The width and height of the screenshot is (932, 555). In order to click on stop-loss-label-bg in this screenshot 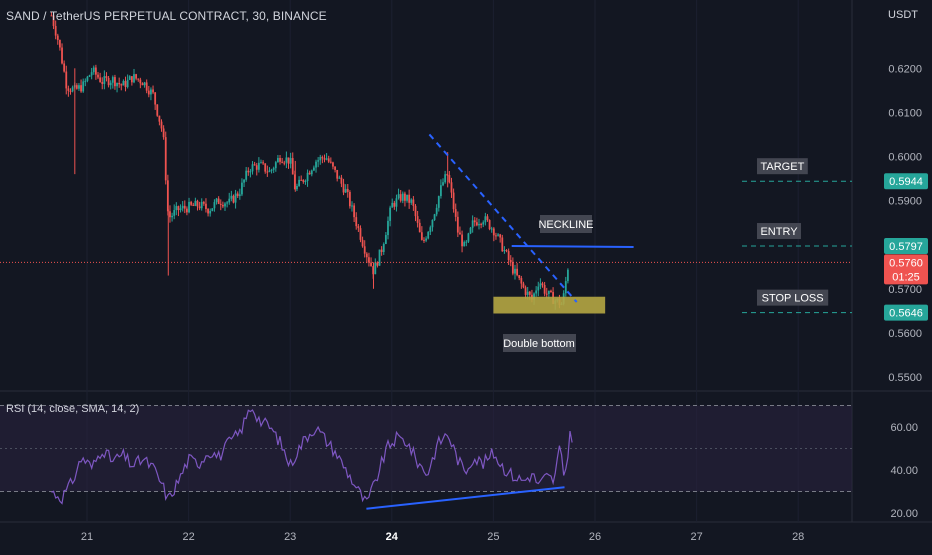, I will do `click(793, 297)`.